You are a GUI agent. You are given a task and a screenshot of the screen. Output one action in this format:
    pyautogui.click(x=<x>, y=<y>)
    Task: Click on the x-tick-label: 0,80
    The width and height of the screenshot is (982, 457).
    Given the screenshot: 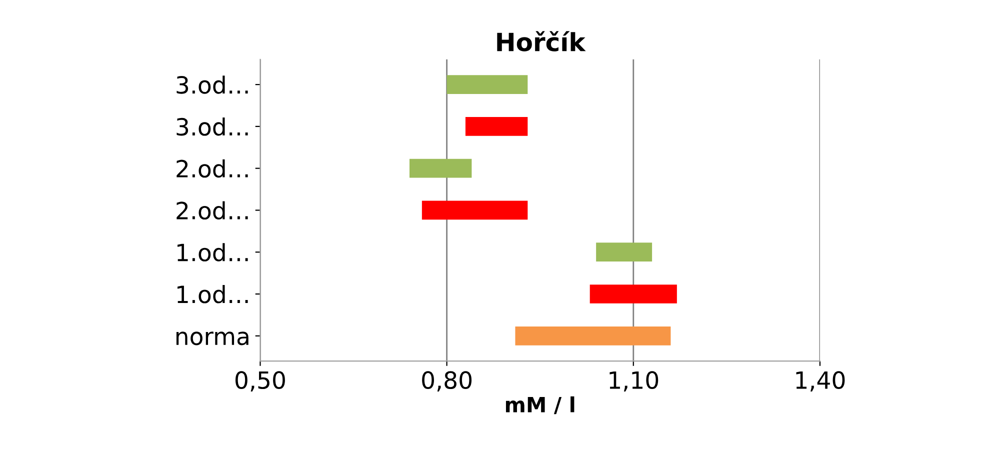 What is the action you would take?
    pyautogui.click(x=447, y=381)
    